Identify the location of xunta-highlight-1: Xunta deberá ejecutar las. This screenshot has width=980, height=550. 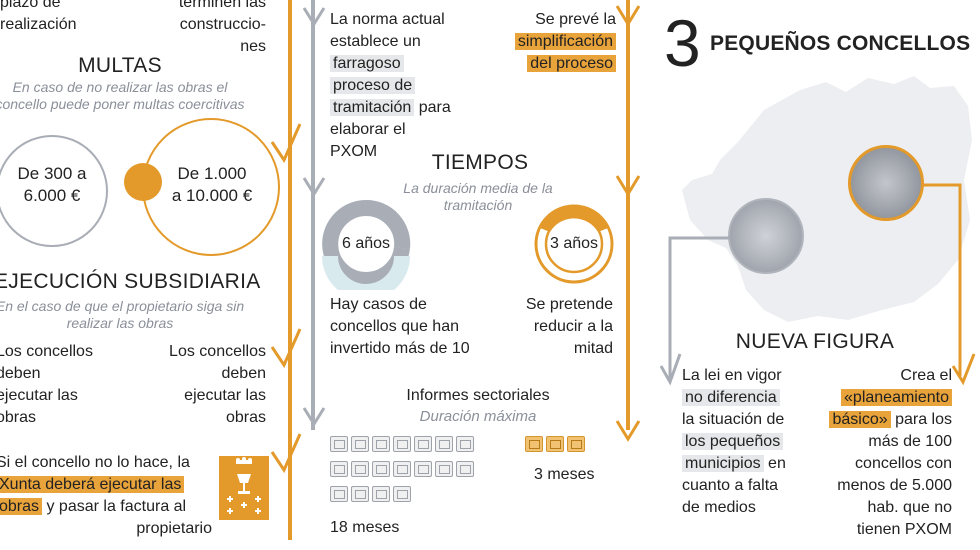
(92, 484).